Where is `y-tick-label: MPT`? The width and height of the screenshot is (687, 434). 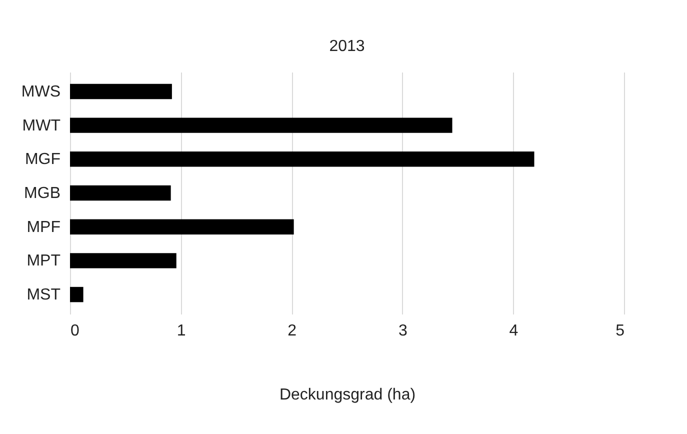 y-tick-label: MPT is located at coordinates (43, 261).